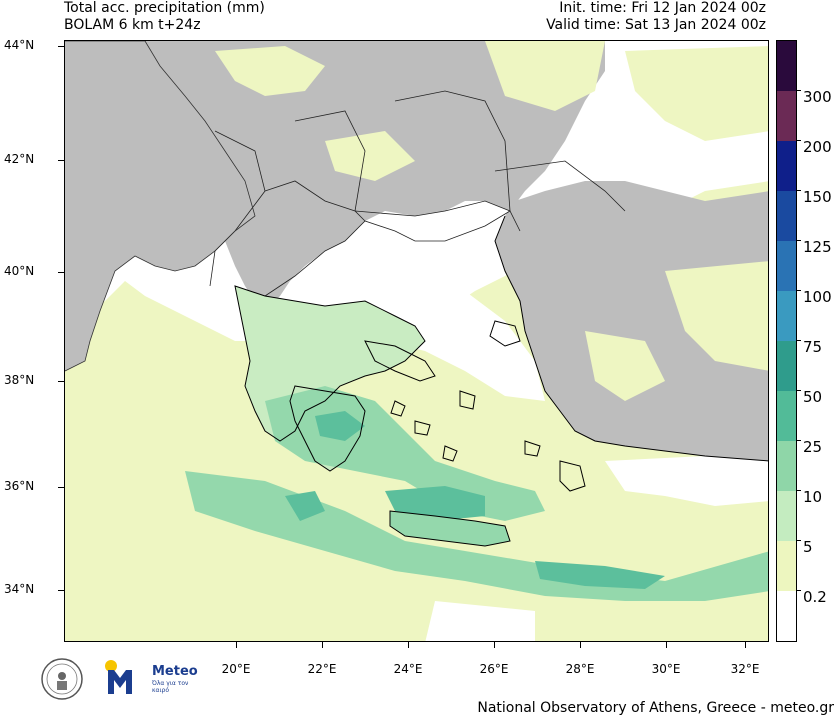 The image size is (840, 720). What do you see at coordinates (19, 159) in the screenshot?
I see `lat-label-42: 42°N` at bounding box center [19, 159].